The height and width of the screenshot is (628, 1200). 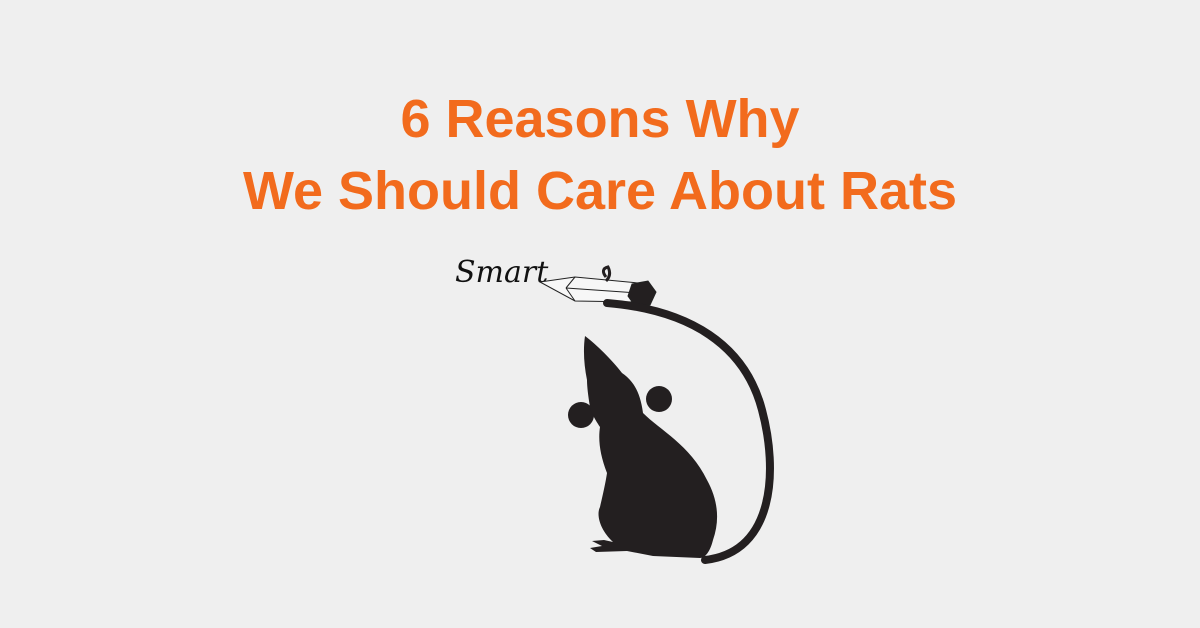 What do you see at coordinates (600, 191) in the screenshot?
I see `title-line-2: We Should Care About Rats` at bounding box center [600, 191].